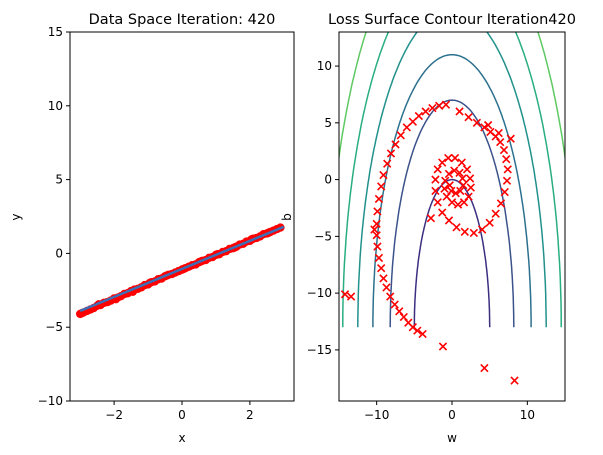 This screenshot has width=603, height=455. What do you see at coordinates (54, 327) in the screenshot?
I see `data-space-ytick-label: −5` at bounding box center [54, 327].